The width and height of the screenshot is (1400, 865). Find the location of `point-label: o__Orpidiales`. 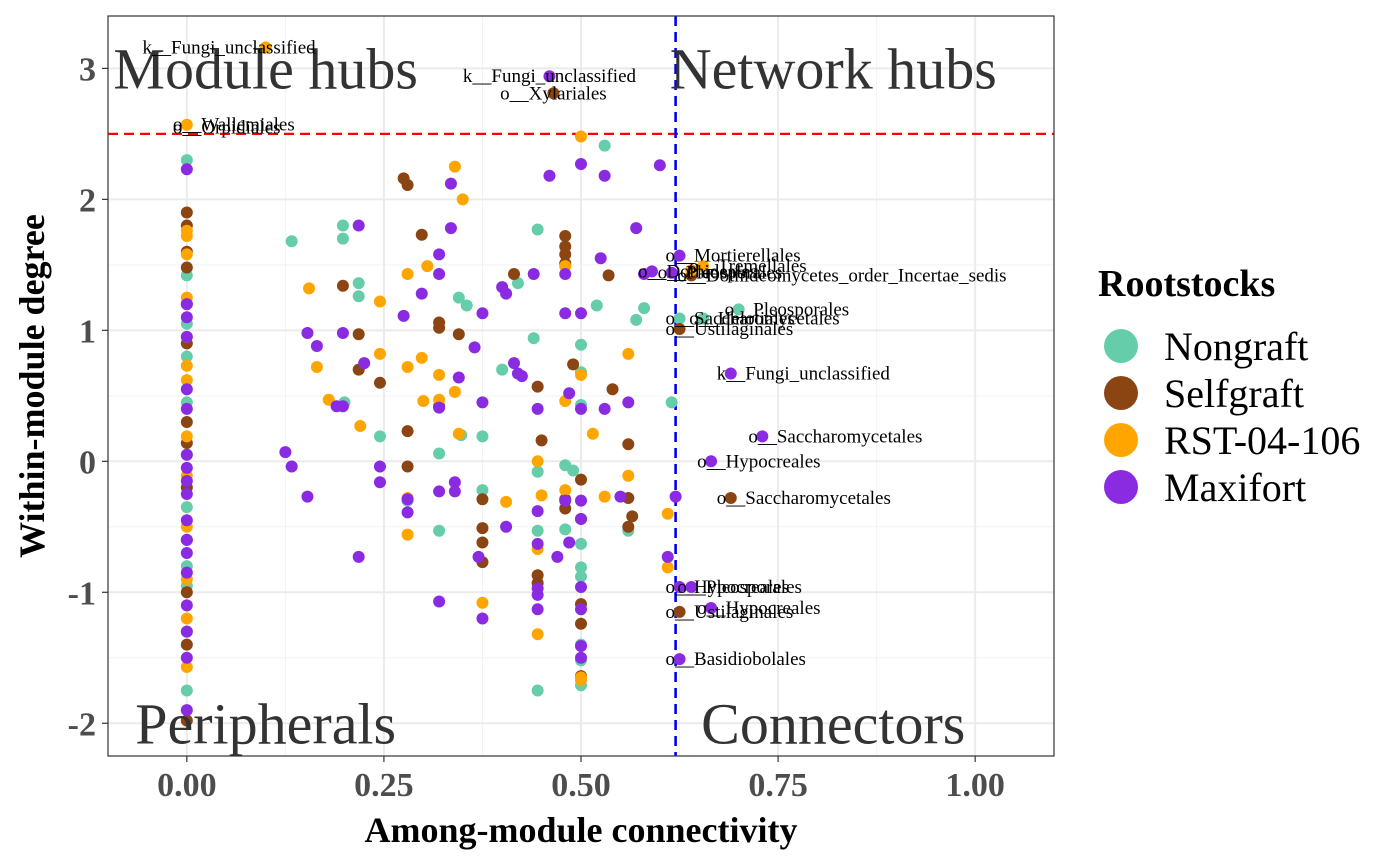

point-label: o__Orpidiales is located at coordinates (227, 127).